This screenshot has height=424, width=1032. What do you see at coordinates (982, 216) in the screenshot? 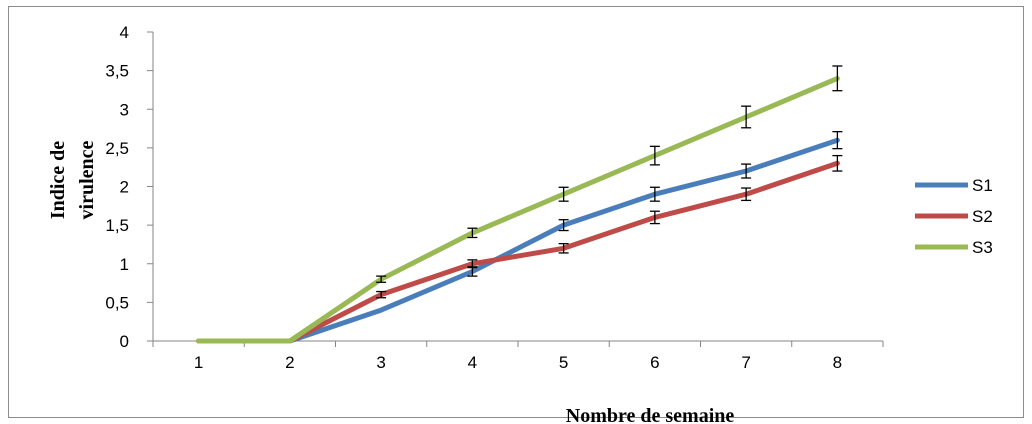
I see `legend-label-s2: S2` at bounding box center [982, 216].